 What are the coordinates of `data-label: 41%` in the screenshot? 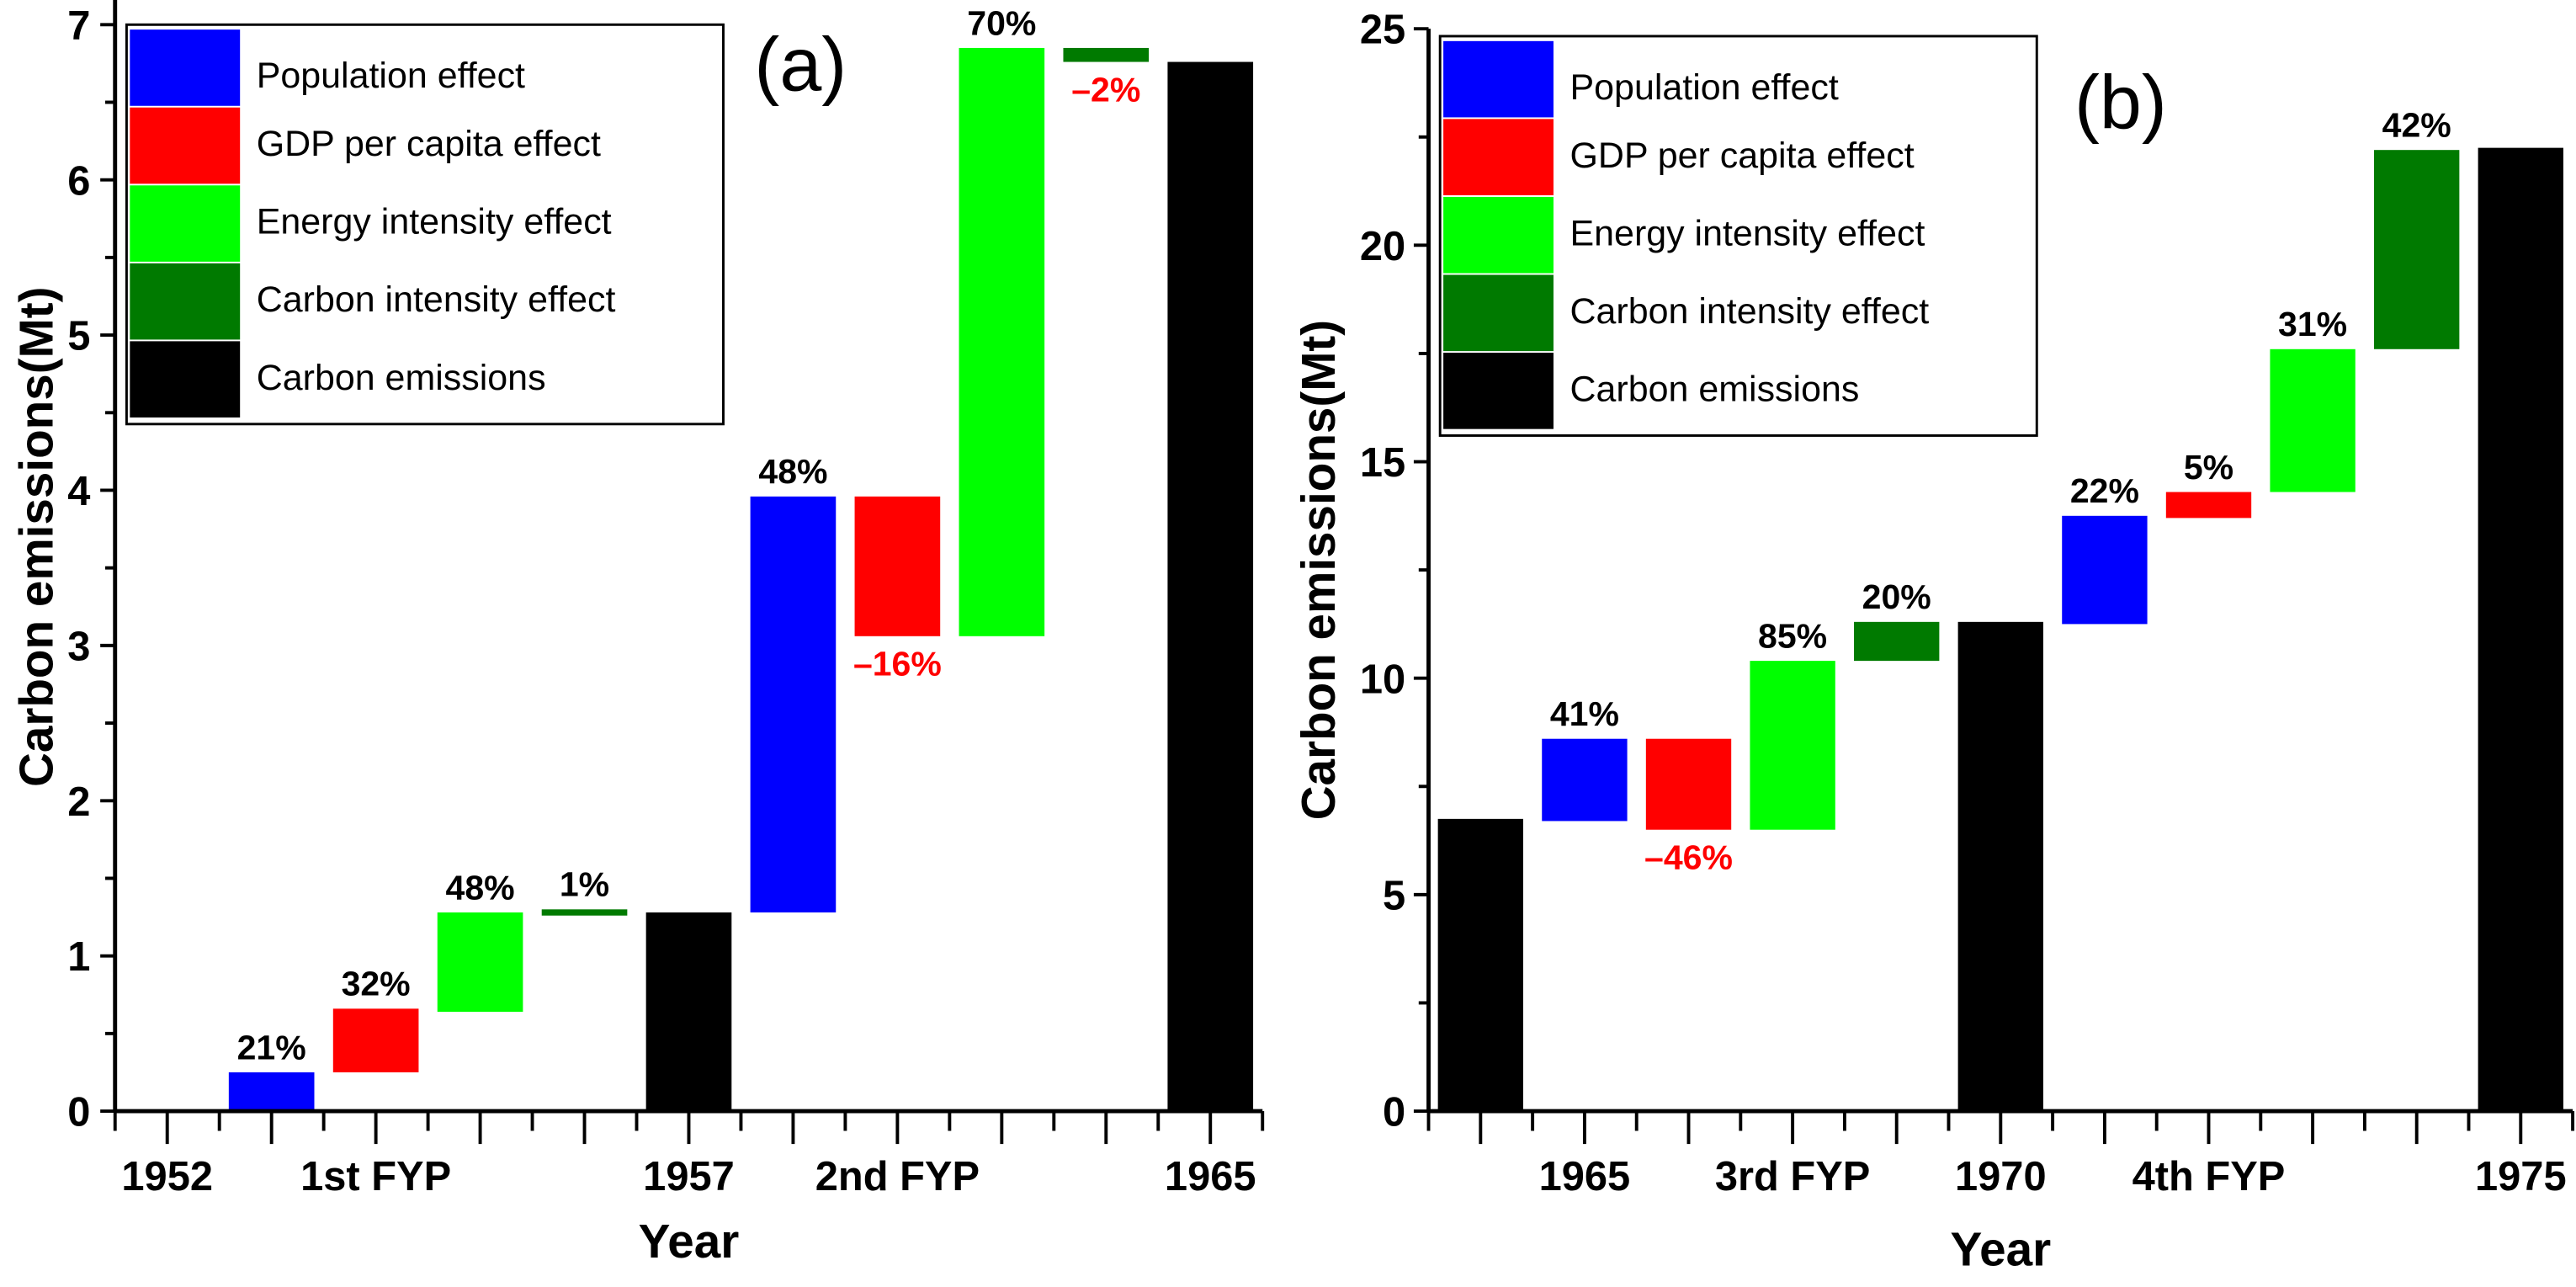 It's located at (1585, 713).